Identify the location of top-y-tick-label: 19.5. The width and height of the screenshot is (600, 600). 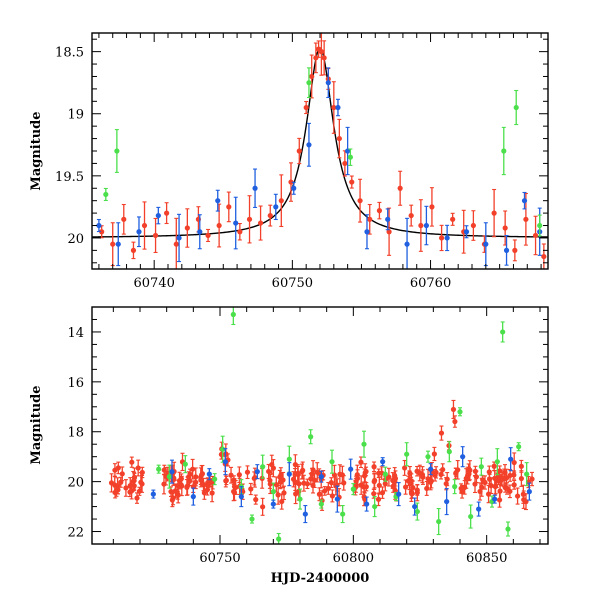
(69, 177).